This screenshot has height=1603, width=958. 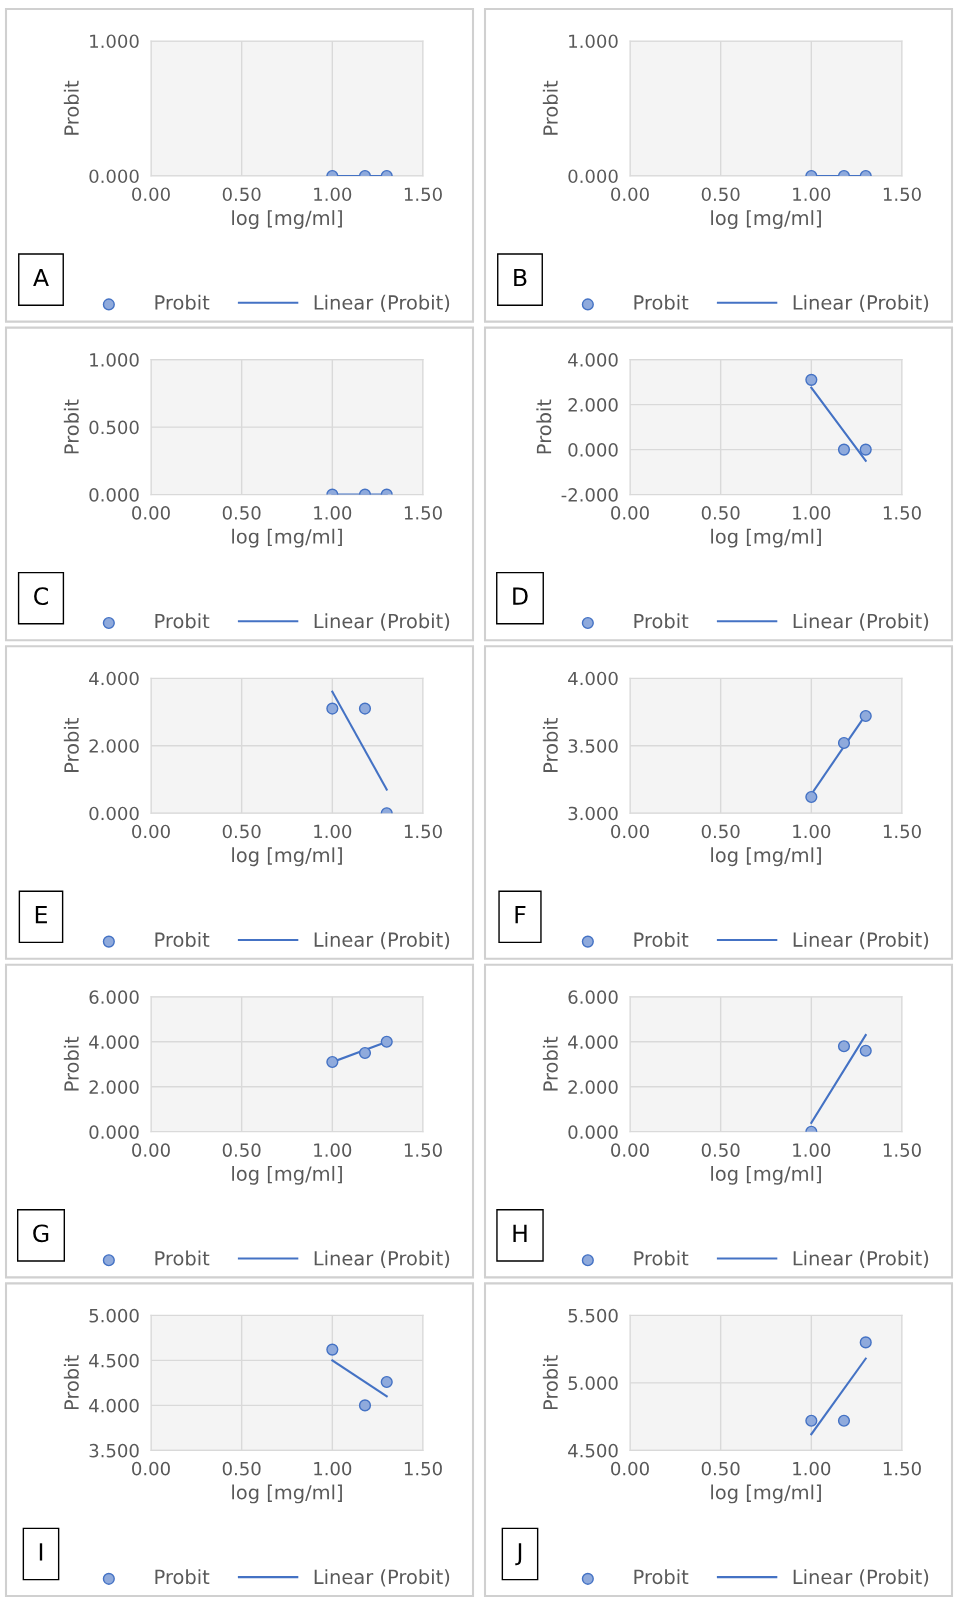 What do you see at coordinates (593, 813) in the screenshot?
I see `y-tick-label: 3.000` at bounding box center [593, 813].